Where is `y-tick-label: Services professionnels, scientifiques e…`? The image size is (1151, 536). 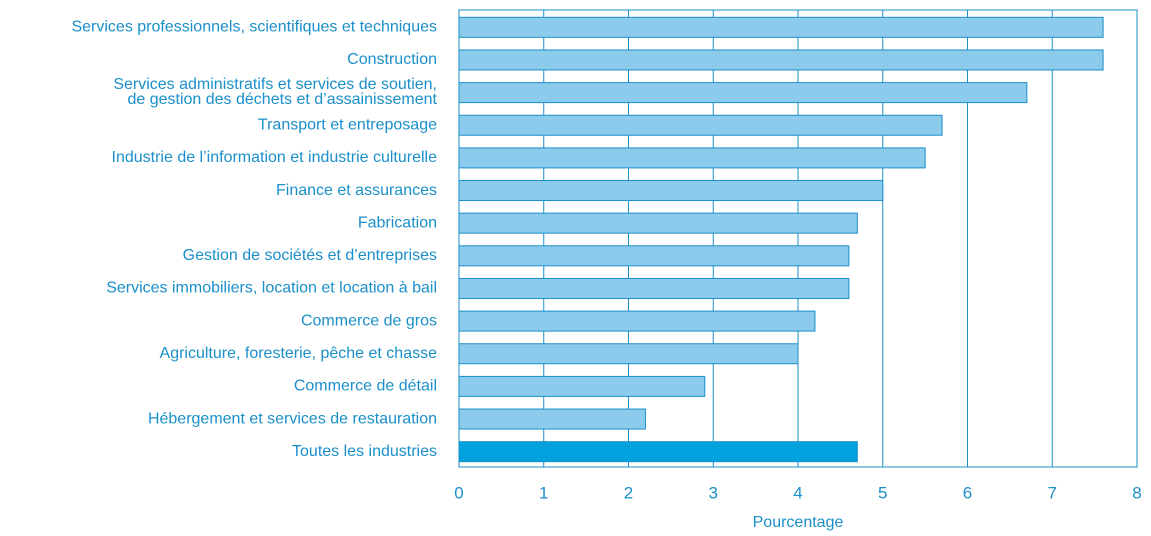
y-tick-label: Services professionnels, scientifiques e… is located at coordinates (254, 27).